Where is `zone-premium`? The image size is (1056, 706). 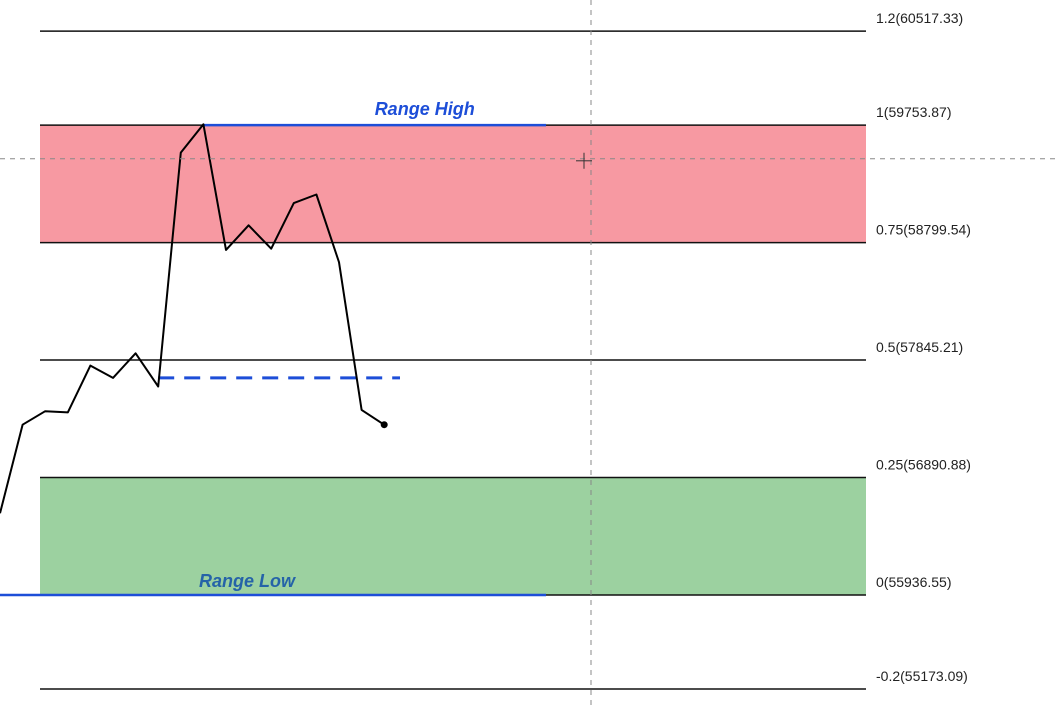 zone-premium is located at coordinates (453, 184).